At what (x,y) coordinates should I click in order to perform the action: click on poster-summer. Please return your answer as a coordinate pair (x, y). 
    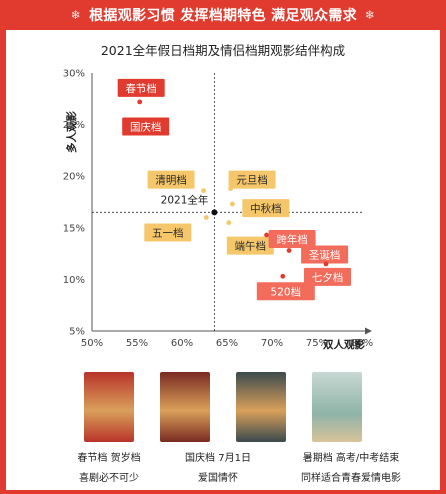
    Looking at the image, I should click on (261, 407).